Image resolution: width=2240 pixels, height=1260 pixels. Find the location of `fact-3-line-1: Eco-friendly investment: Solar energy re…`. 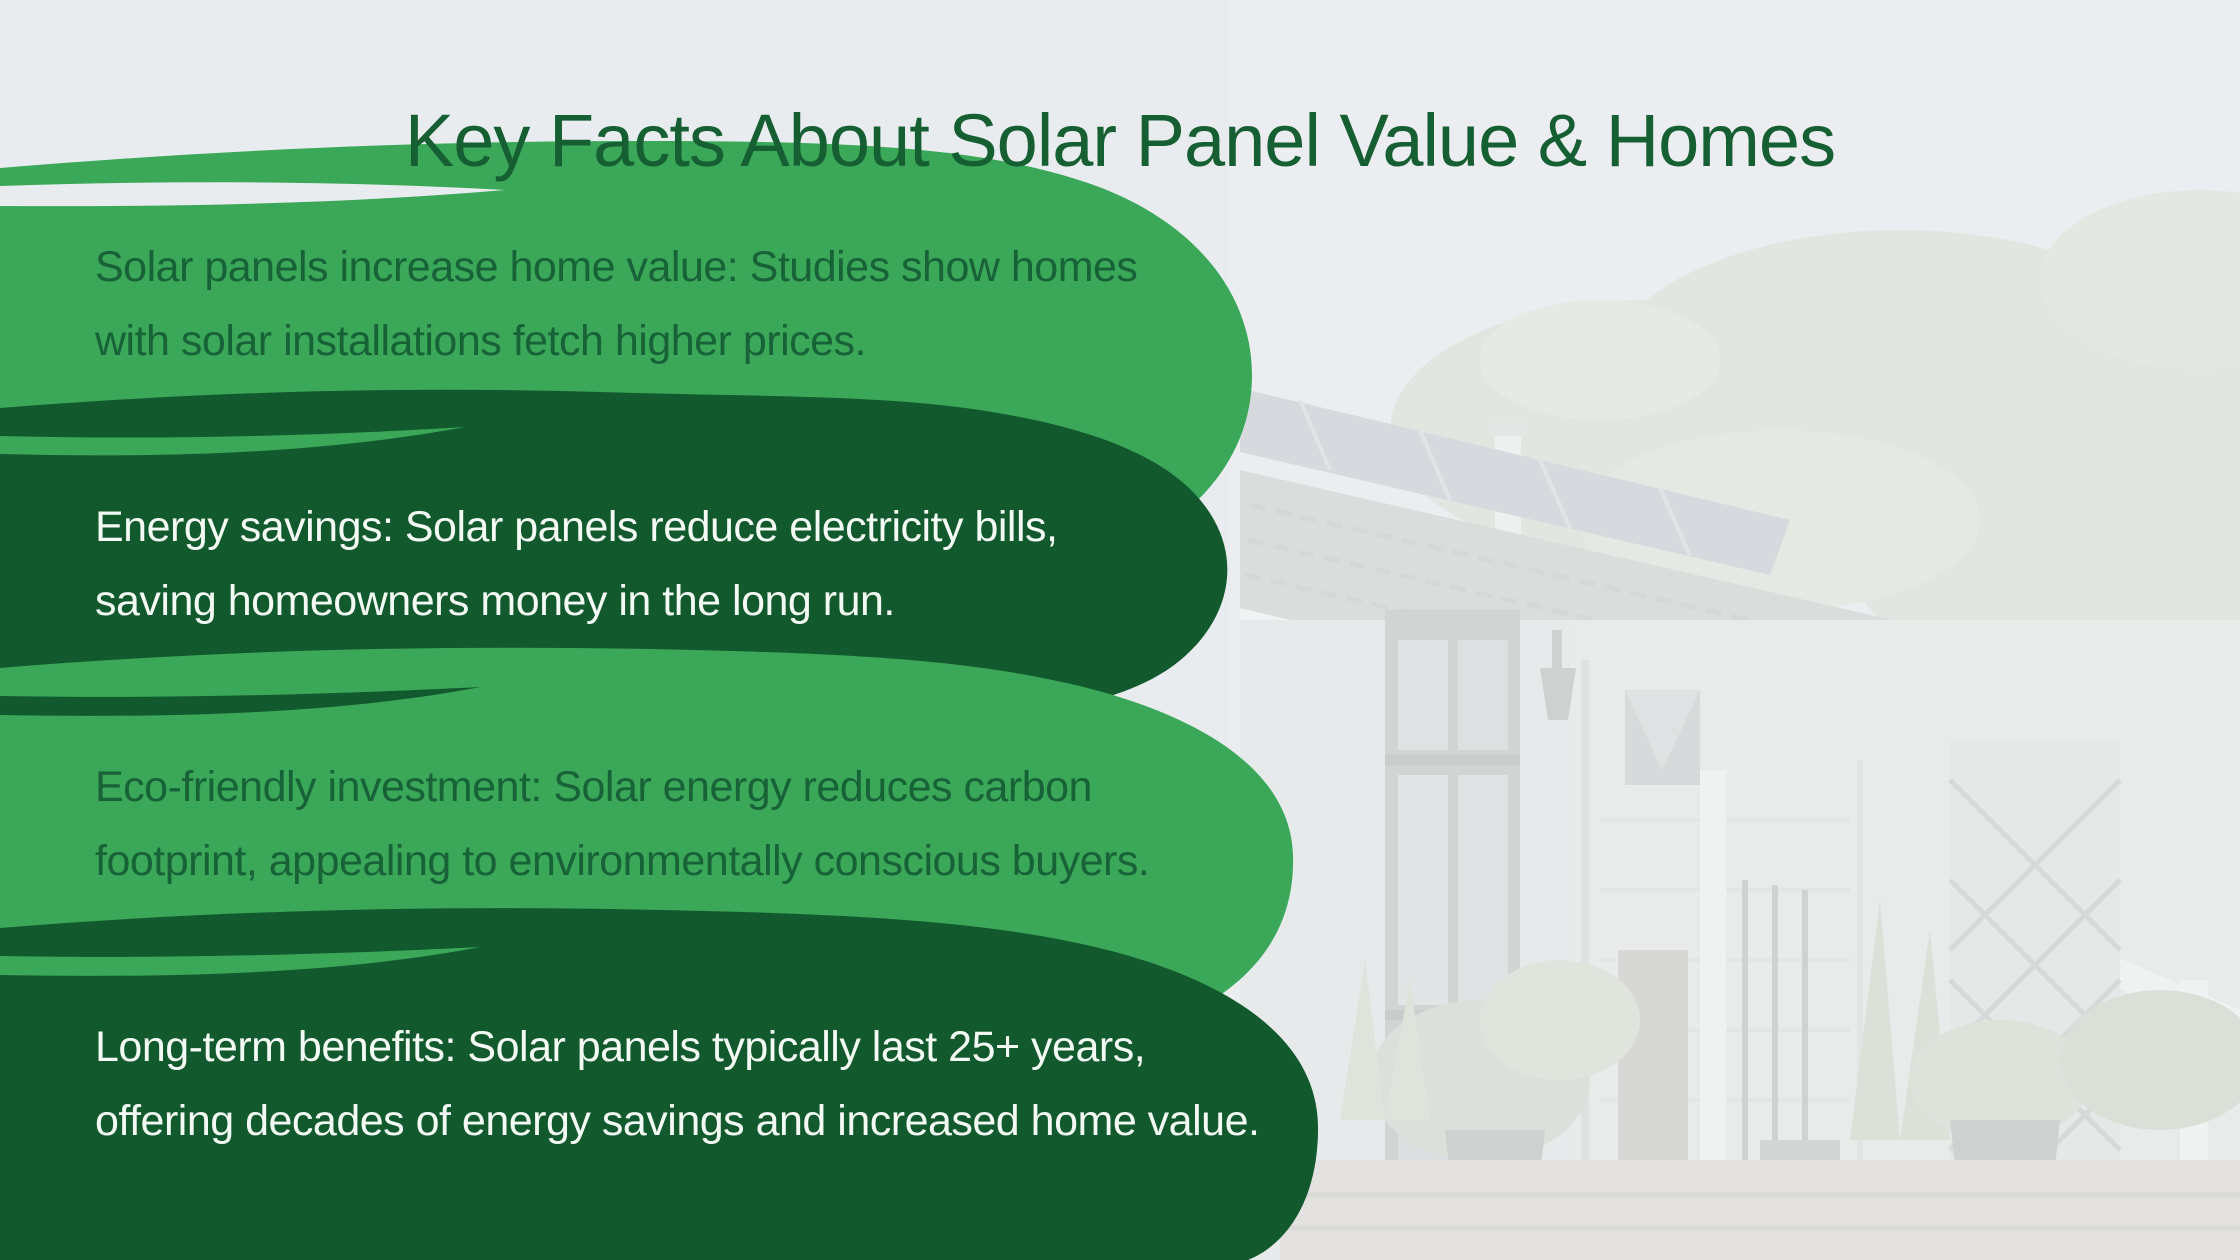

fact-3-line-1: Eco-friendly investment: Solar energy re… is located at coordinates (593, 787).